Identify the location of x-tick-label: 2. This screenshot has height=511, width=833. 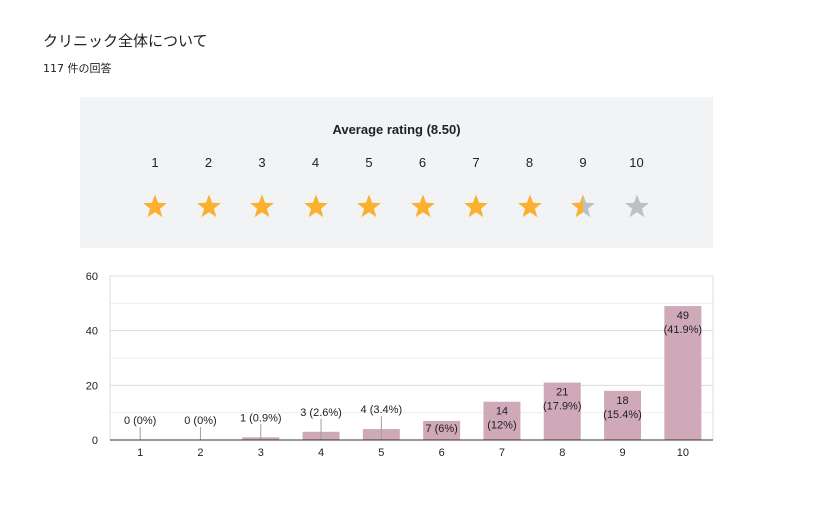
(200, 453).